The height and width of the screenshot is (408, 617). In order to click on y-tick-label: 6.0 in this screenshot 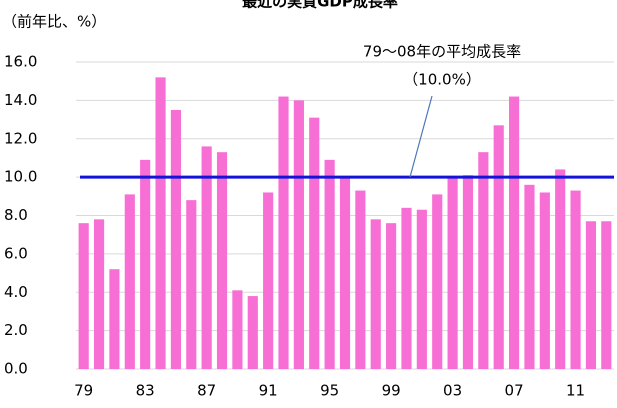, I will do `click(16, 253)`.